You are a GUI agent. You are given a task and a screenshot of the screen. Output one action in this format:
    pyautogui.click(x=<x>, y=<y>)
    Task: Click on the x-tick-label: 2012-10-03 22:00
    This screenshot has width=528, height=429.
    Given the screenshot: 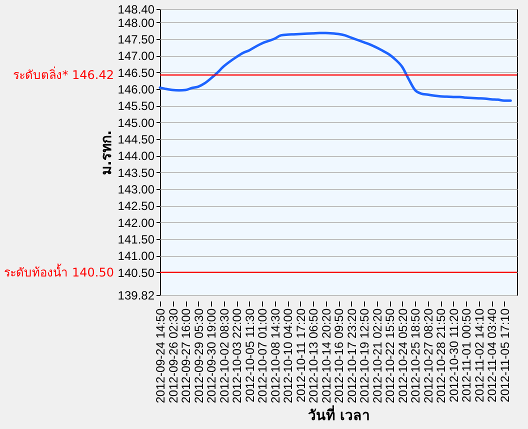 What is the action you would take?
    pyautogui.click(x=237, y=356)
    